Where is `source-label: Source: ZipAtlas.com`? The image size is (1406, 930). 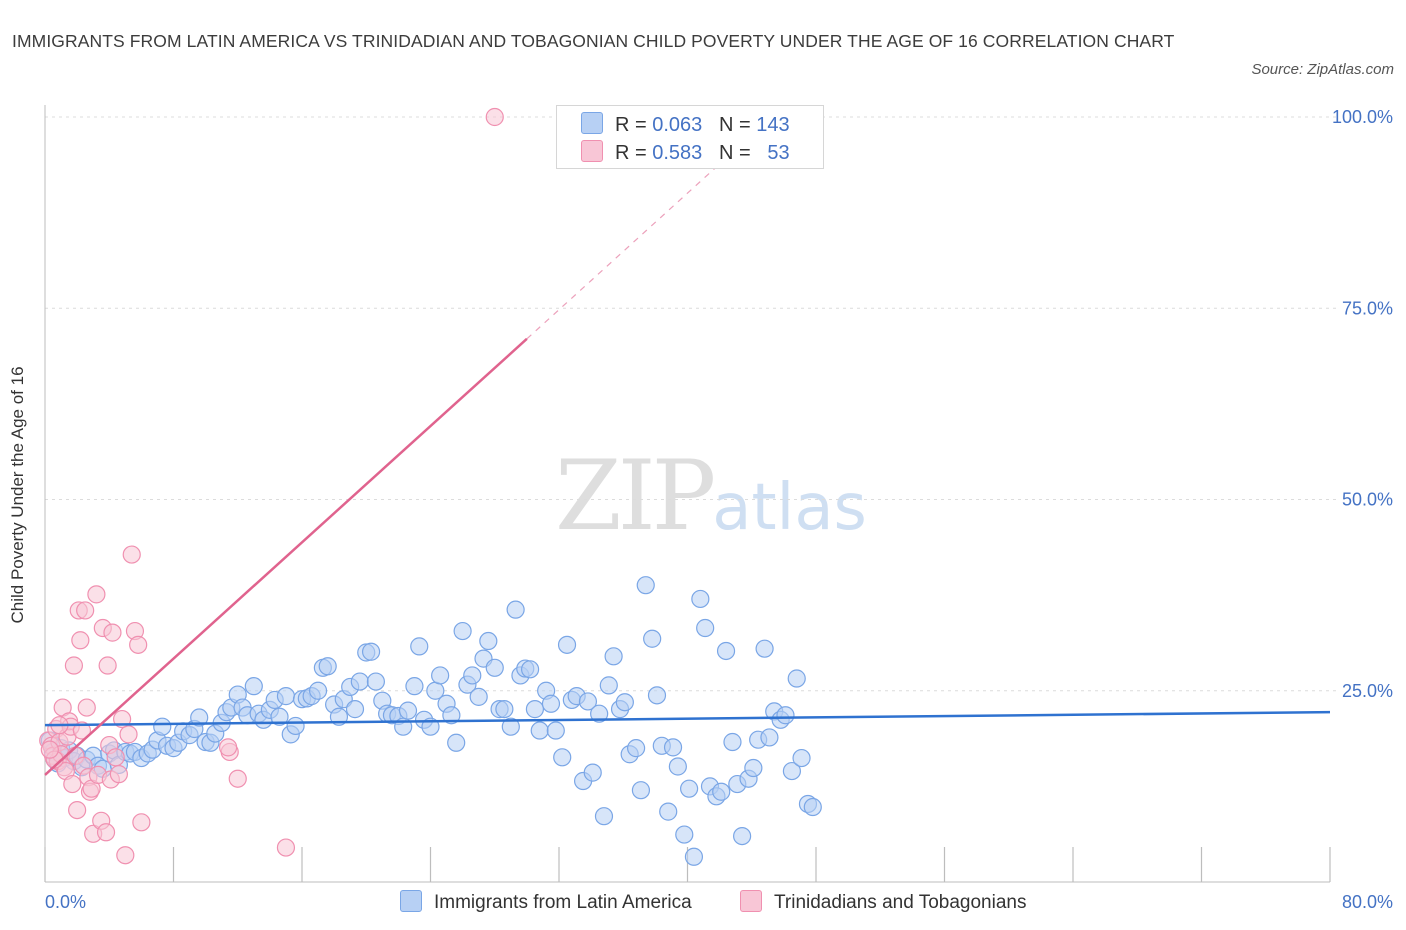 source-label: Source: ZipAtlas.com is located at coordinates (1322, 69).